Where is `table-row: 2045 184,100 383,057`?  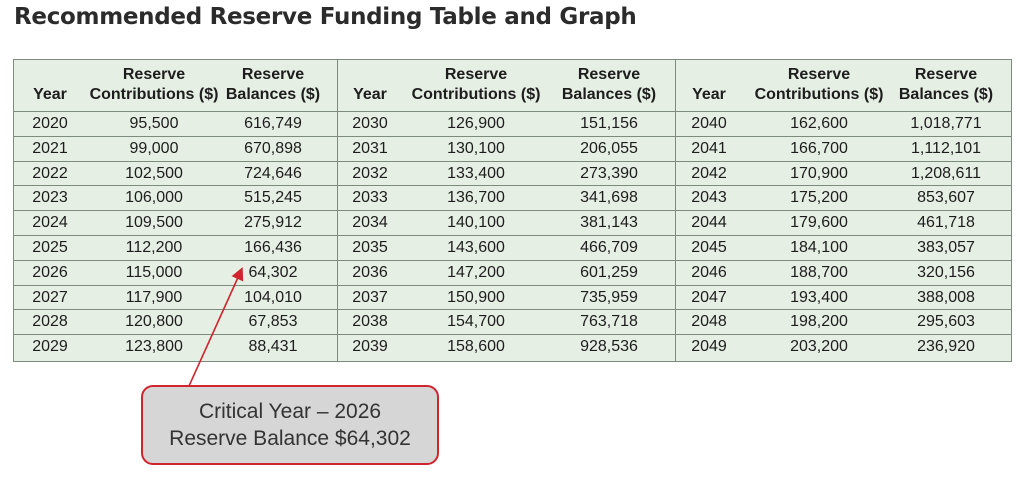 table-row: 2045 184,100 383,057 is located at coordinates (844, 248).